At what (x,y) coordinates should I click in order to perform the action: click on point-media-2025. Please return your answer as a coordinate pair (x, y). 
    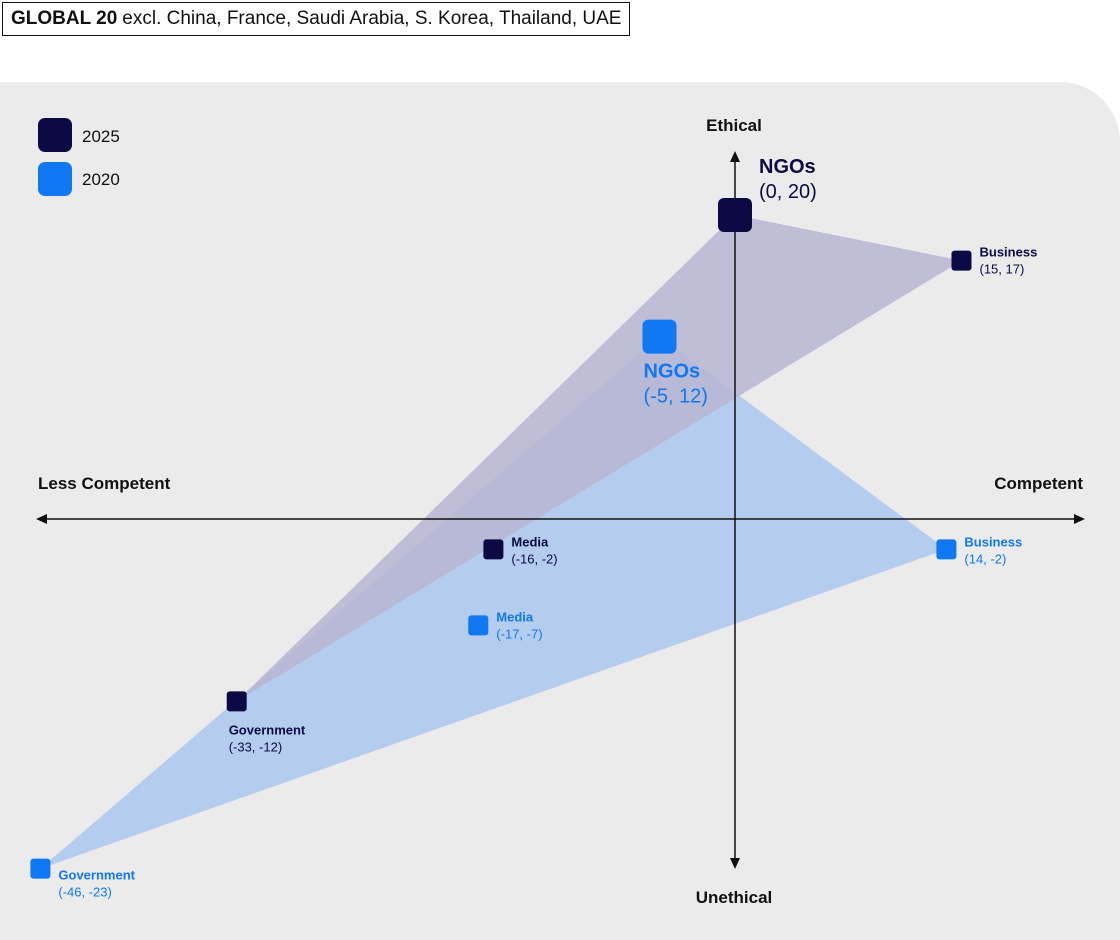
    Looking at the image, I should click on (493, 549).